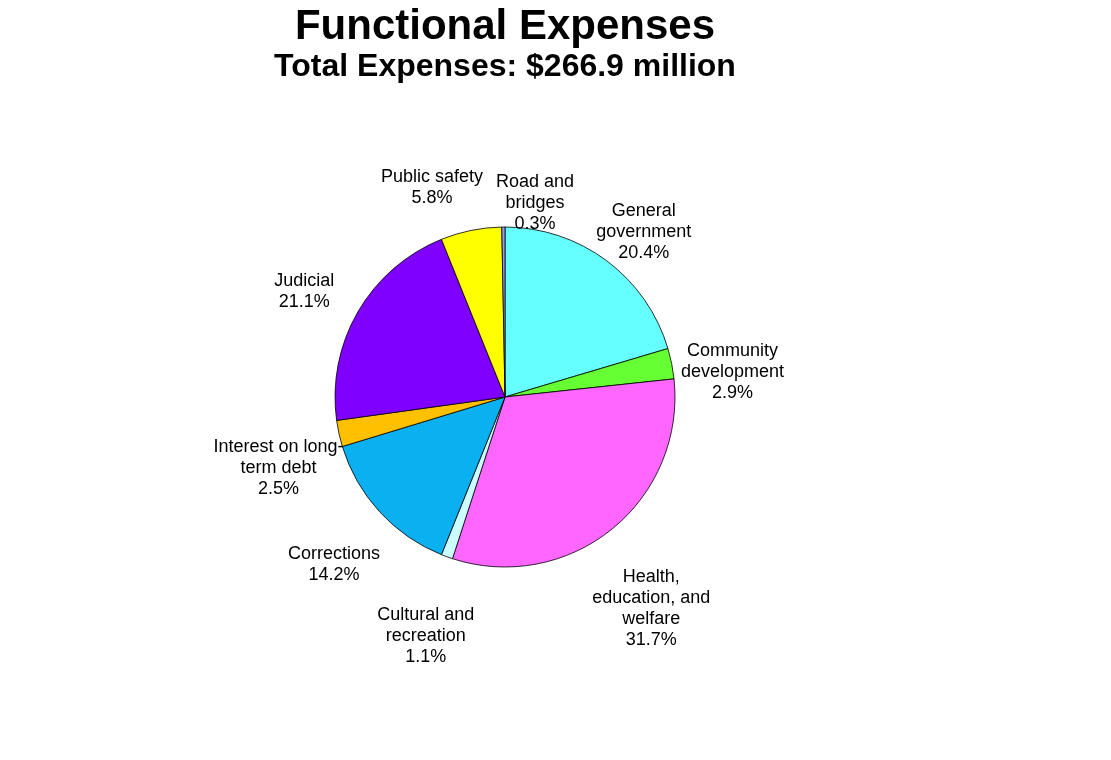  Describe the element at coordinates (278, 456) in the screenshot. I see `slice-label: Interest on long-term debt` at that location.